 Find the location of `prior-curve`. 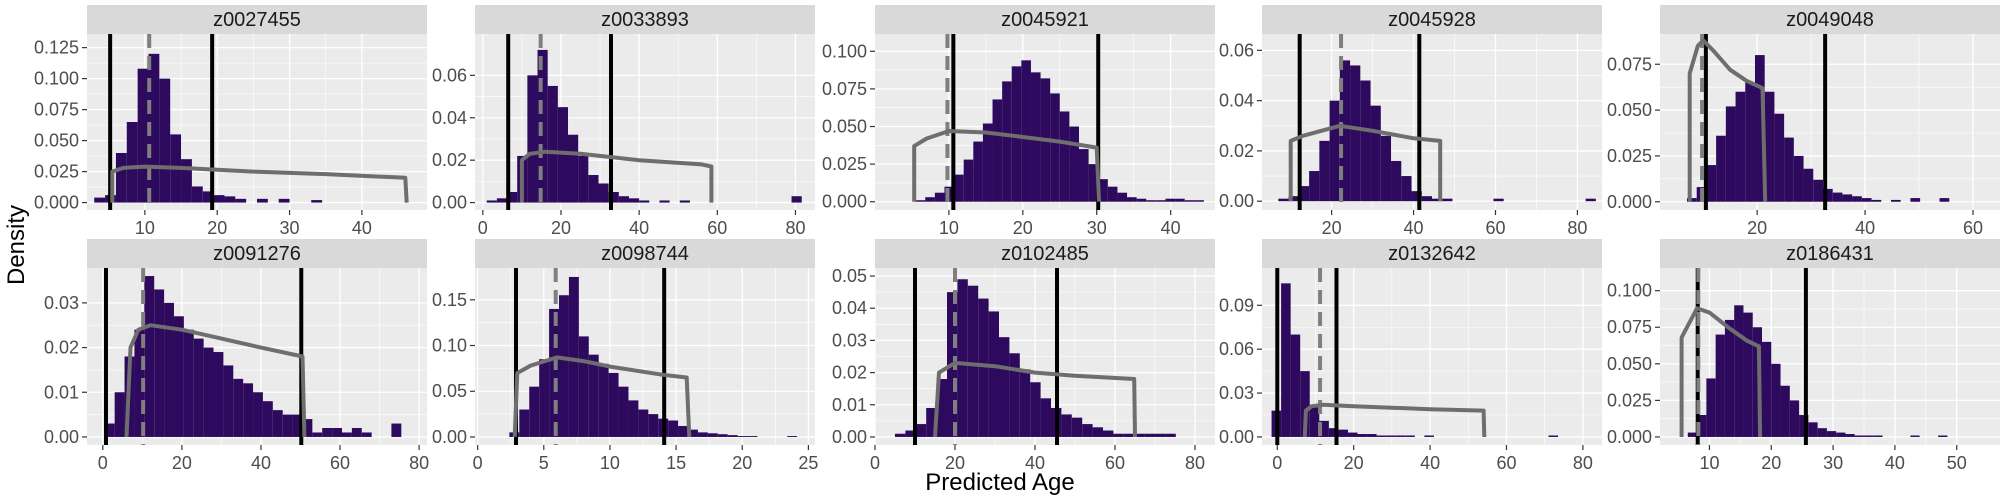

prior-curve is located at coordinates (602, 396).